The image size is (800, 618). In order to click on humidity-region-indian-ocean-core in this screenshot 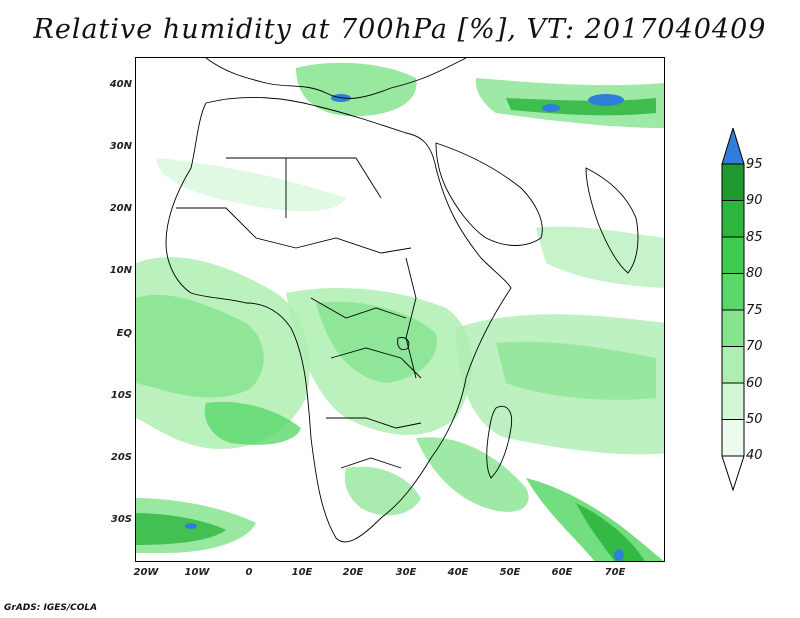, I will do `click(576, 370)`.